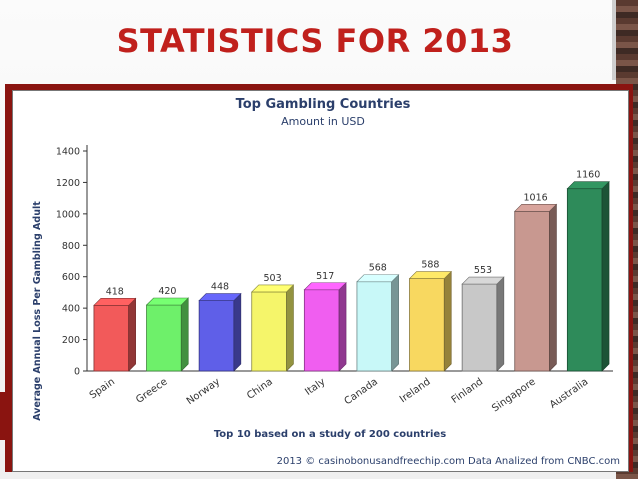  What do you see at coordinates (6, 416) in the screenshot?
I see `side-accent-strip` at bounding box center [6, 416].